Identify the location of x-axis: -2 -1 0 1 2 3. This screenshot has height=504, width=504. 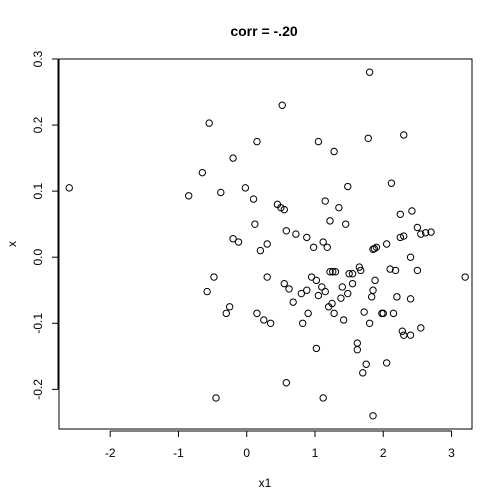
(280, 445).